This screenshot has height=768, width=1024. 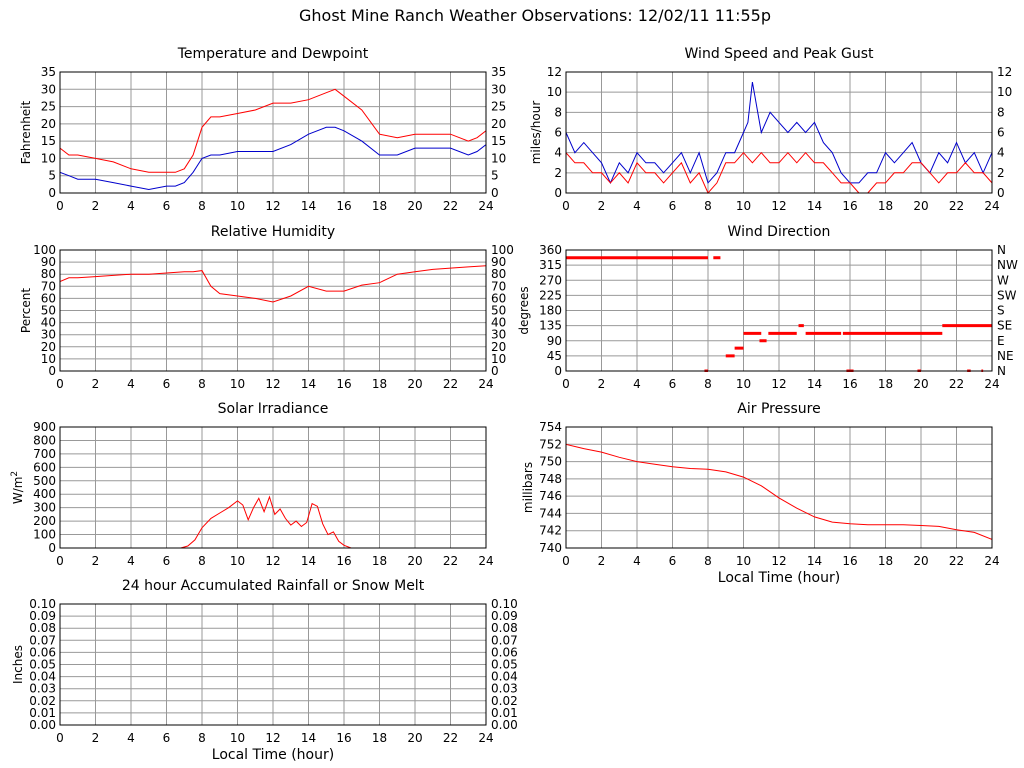 I want to click on right-tick-label: E, so click(x=1001, y=341).